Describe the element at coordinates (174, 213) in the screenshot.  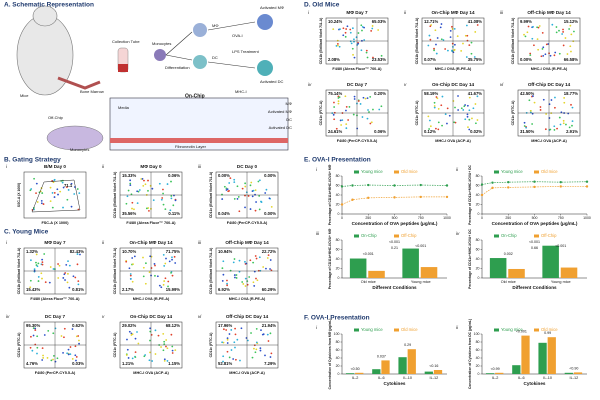
I see `quadrant-value: 0.11%` at that location.